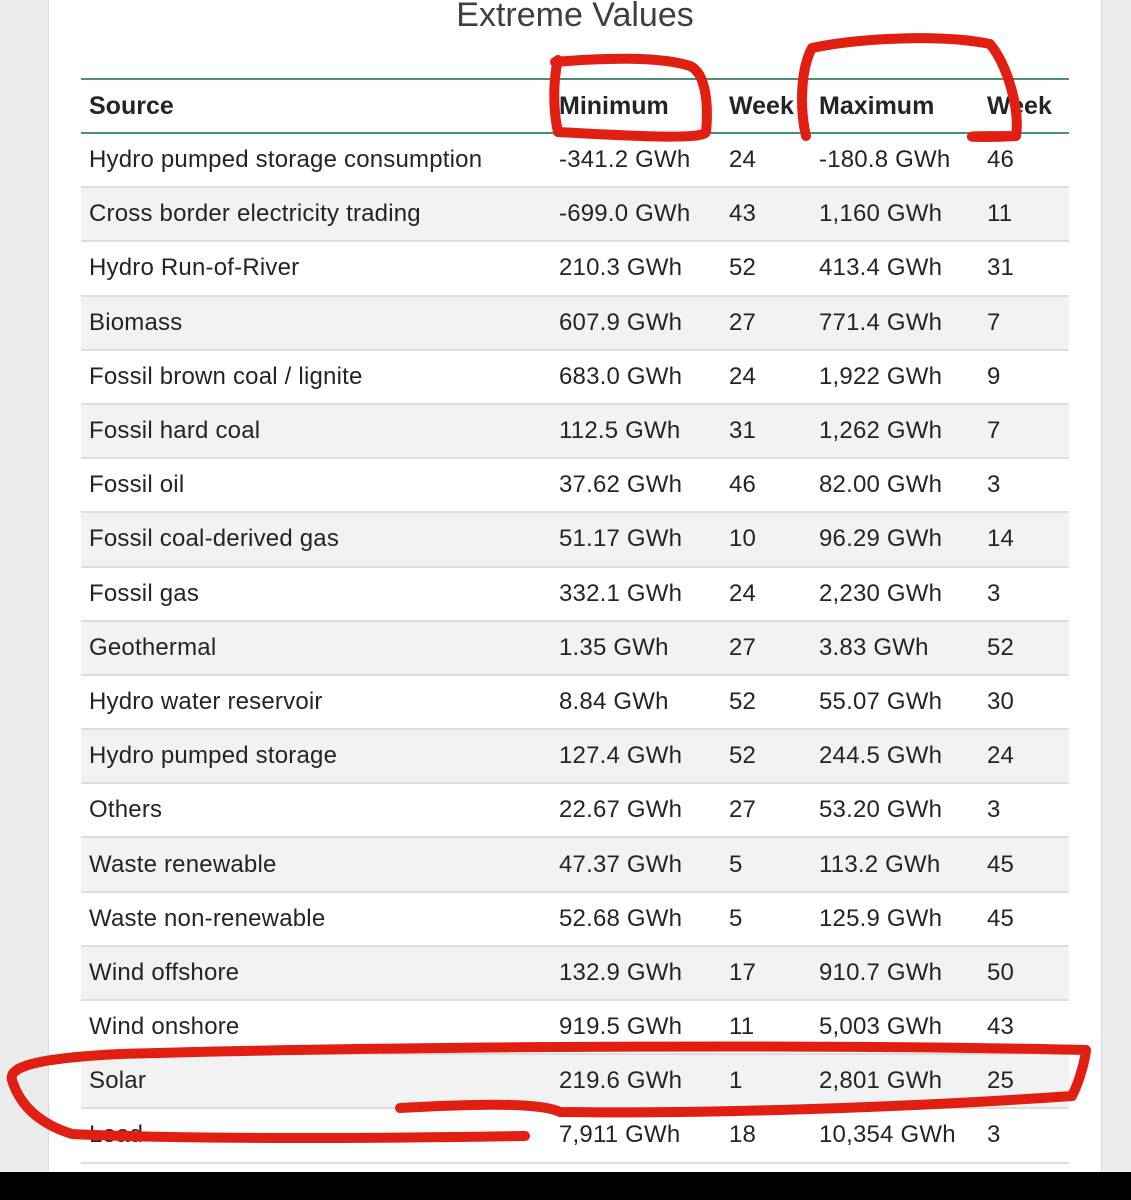 Image resolution: width=1131 pixels, height=1200 pixels. What do you see at coordinates (895, 757) in the screenshot?
I see `cell-maximum: 244.5 GWh` at bounding box center [895, 757].